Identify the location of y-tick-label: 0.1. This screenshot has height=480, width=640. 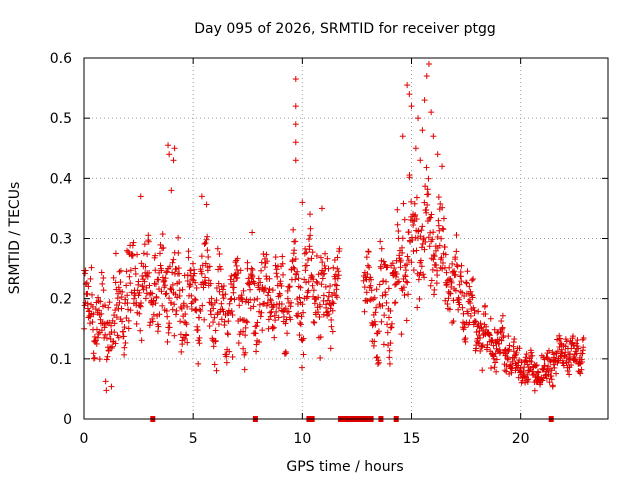
(61, 360).